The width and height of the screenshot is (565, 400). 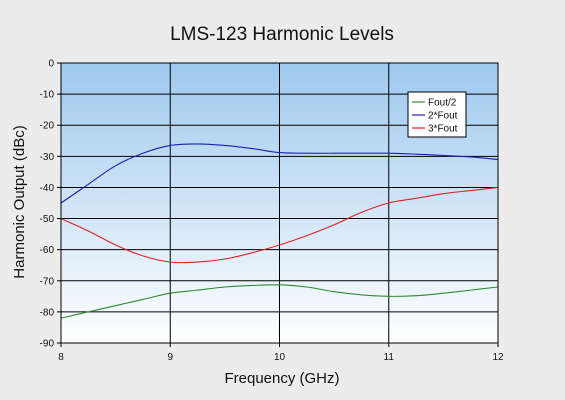 I want to click on legend-label-3-fout: 3*Fout, so click(x=443, y=129).